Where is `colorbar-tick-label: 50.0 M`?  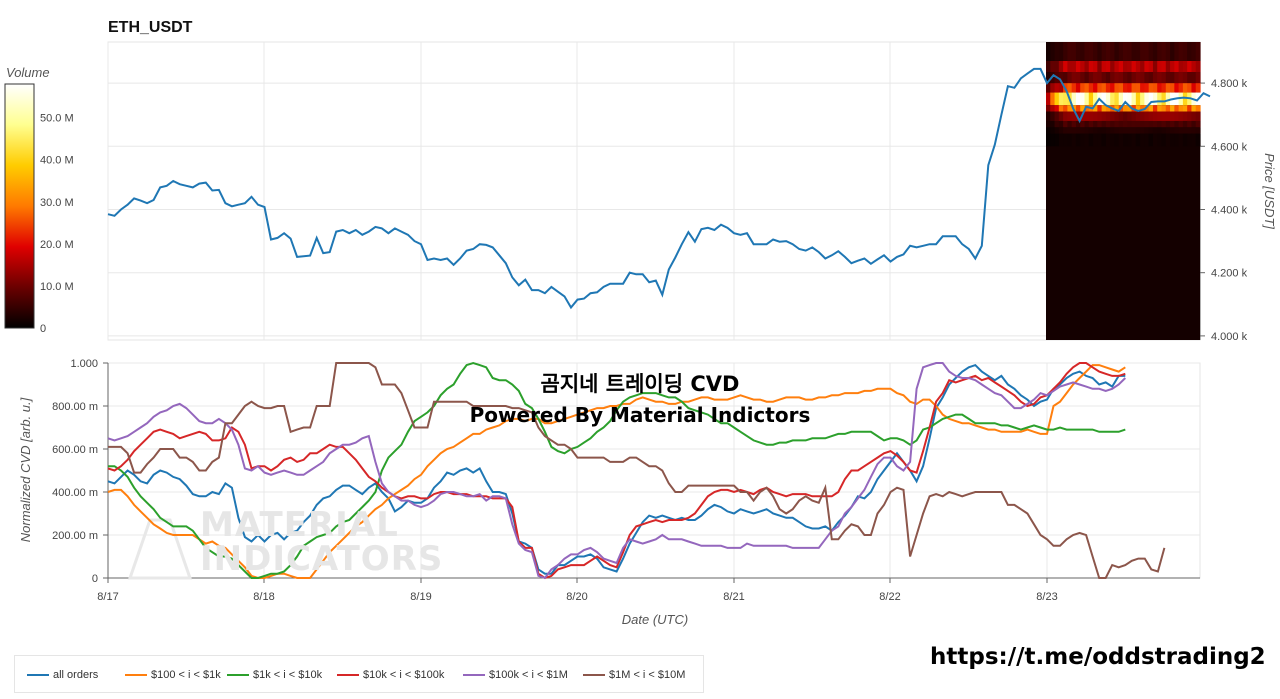
colorbar-tick-label: 50.0 M is located at coordinates (57, 119).